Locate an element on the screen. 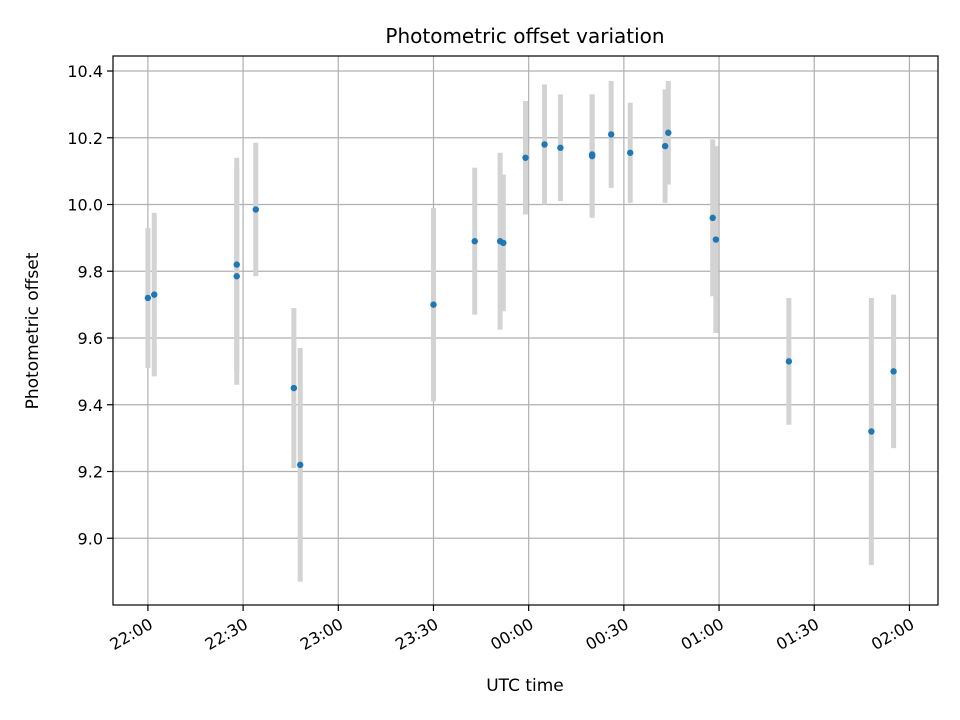 Image resolution: width=960 pixels, height=720 pixels. y-axis-label: Photometric offset is located at coordinates (33, 330).